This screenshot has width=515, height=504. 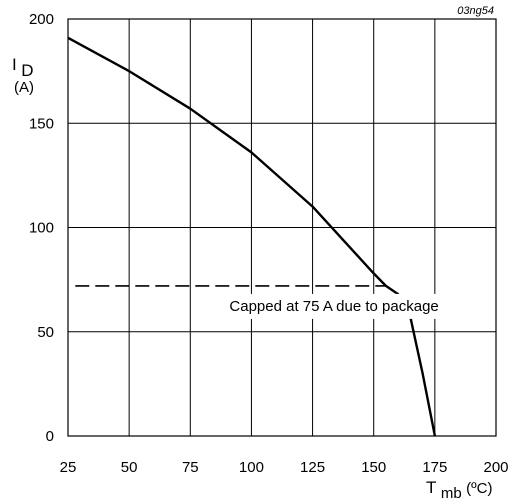 I want to click on x-axis-label: T mb (ºC), so click(x=459, y=490).